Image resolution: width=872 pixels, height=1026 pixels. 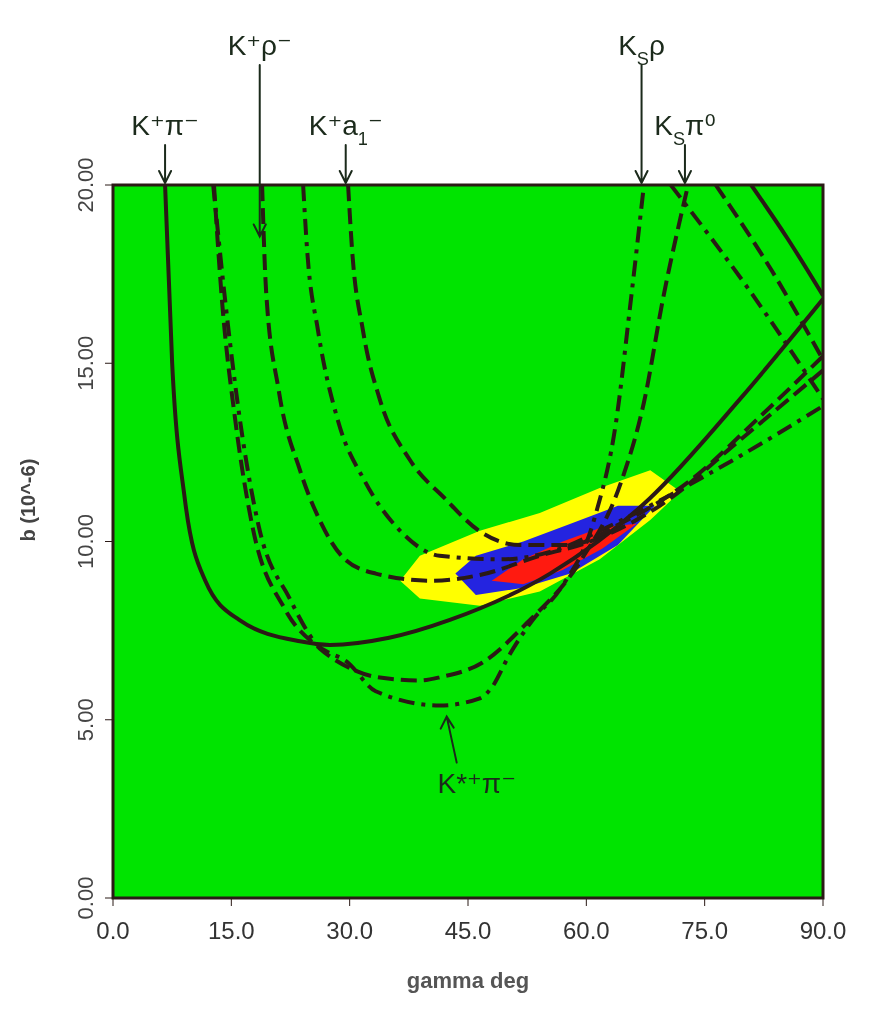 I want to click on annotation: K*⁺π⁻, so click(x=476, y=783).